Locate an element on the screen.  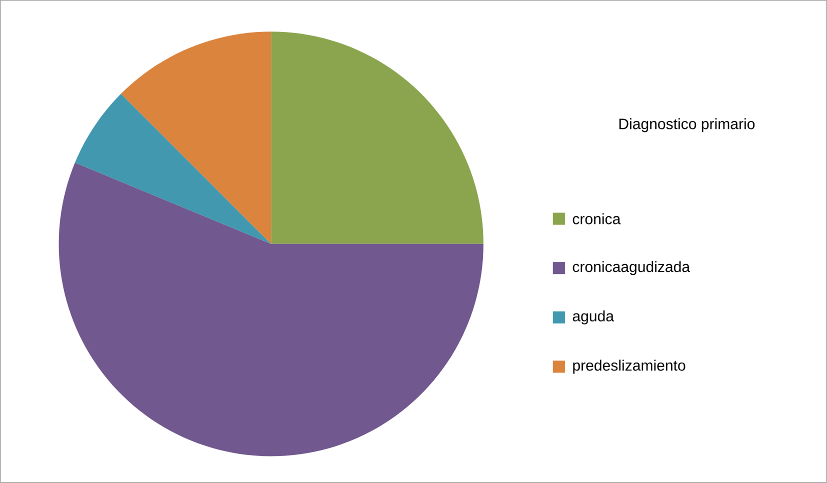
legend-label: aguda is located at coordinates (593, 317).